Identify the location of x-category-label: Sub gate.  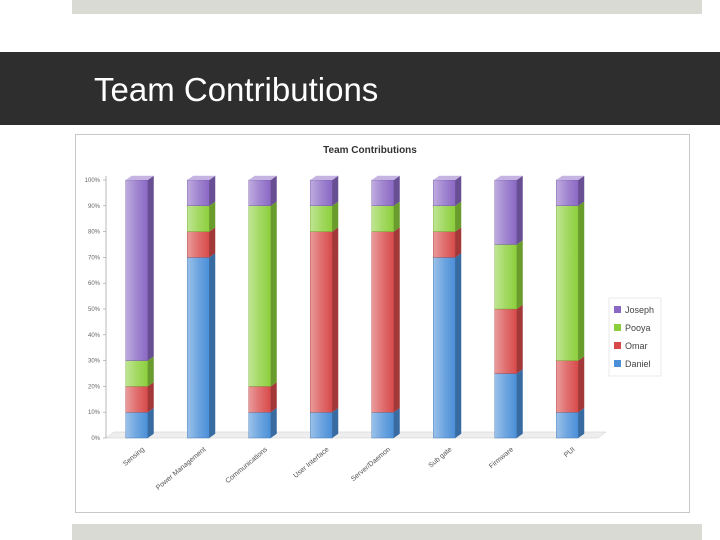
(441, 457).